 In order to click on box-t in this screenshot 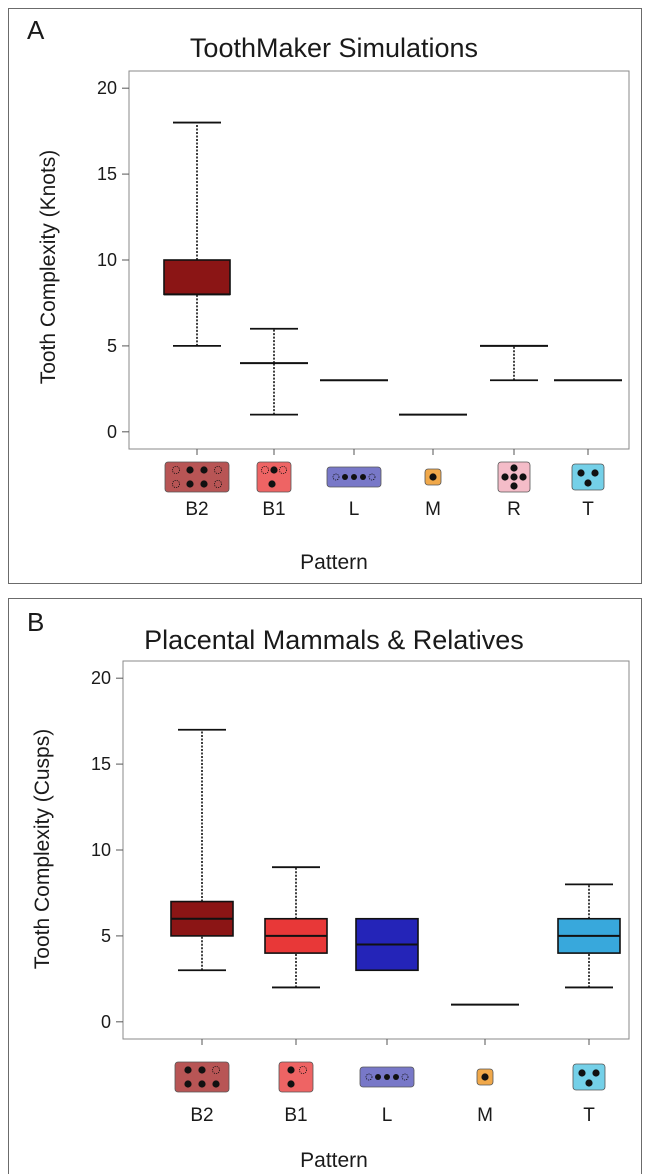, I will do `click(589, 936)`.